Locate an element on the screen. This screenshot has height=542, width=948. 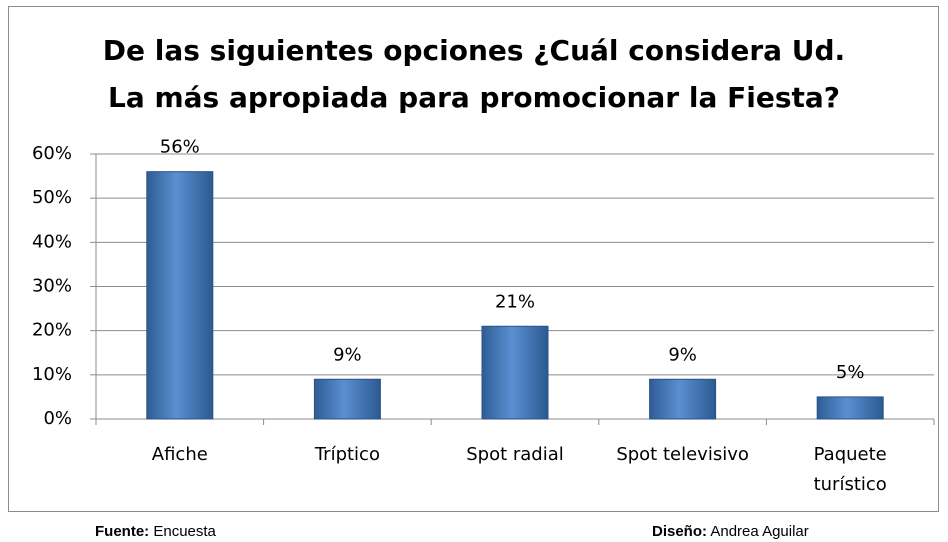
y-tick-label: 20% is located at coordinates (52, 330).